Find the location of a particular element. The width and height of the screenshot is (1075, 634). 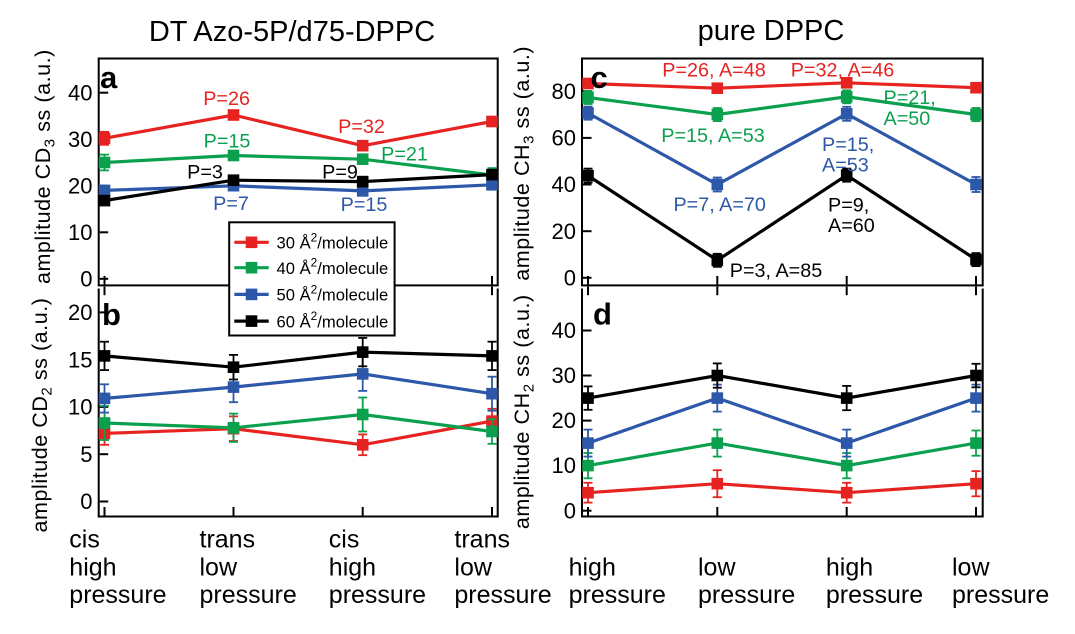

svg-text: a is located at coordinates (109, 77).